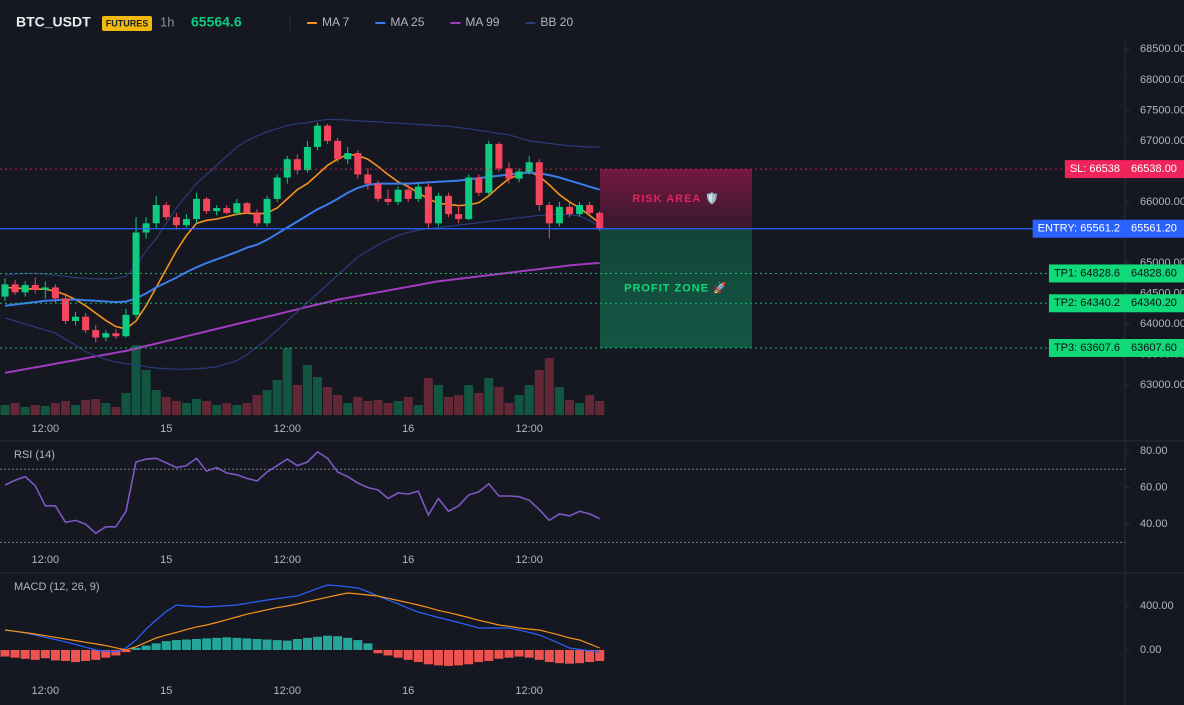 This screenshot has width=1184, height=705. What do you see at coordinates (1154, 348) in the screenshot?
I see `axis-label: 63607.60` at bounding box center [1154, 348].